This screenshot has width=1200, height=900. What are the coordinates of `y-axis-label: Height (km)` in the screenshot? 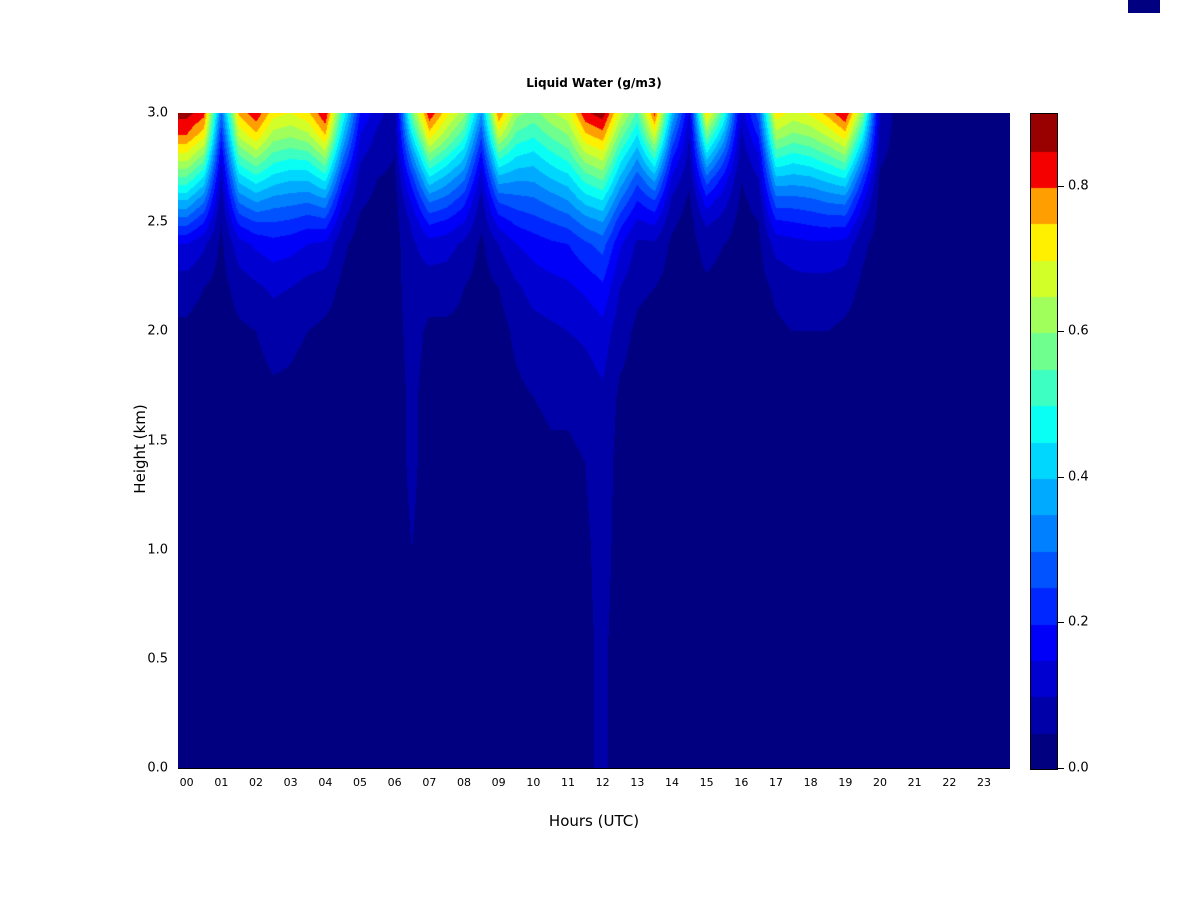 It's located at (140, 449).